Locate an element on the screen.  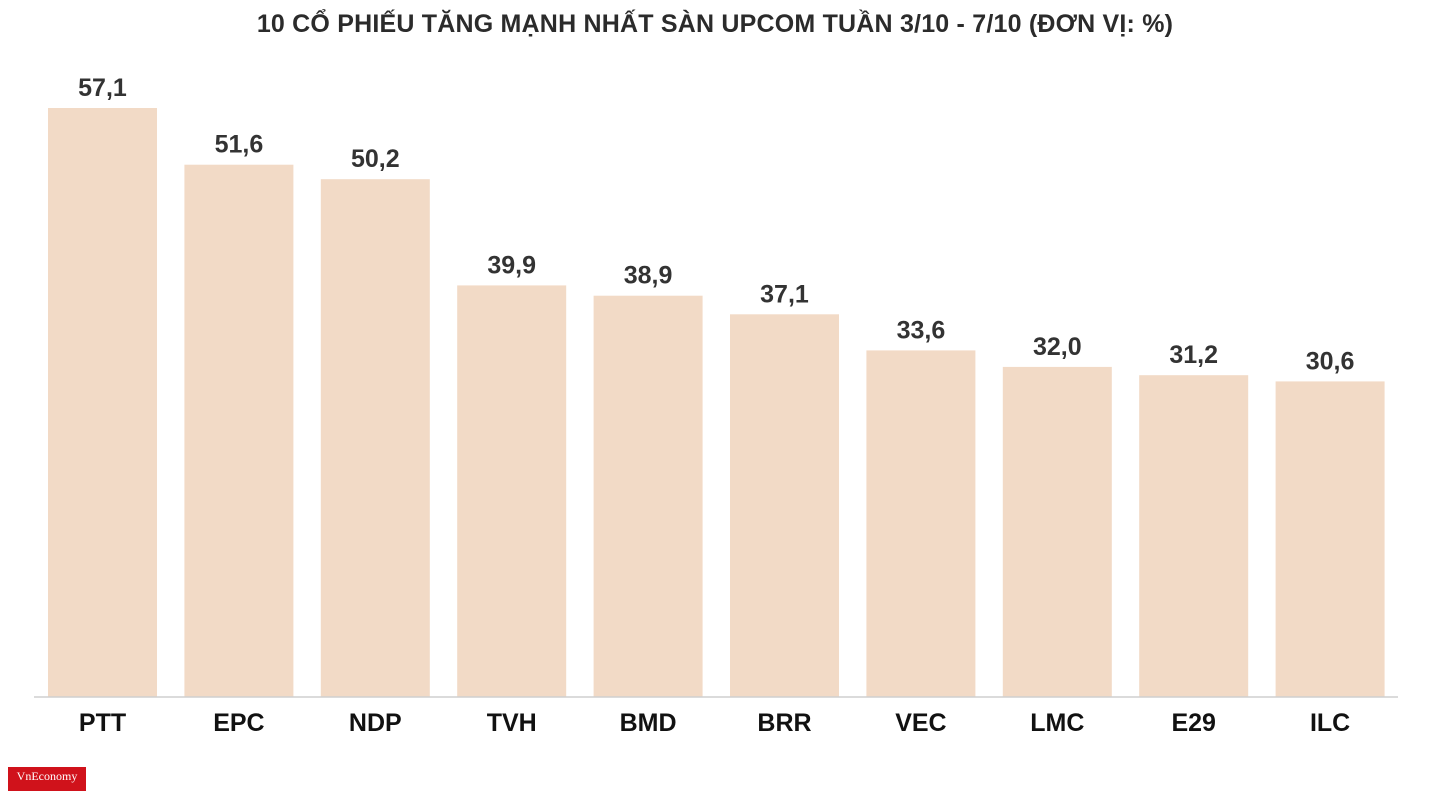
value-label-bmd: 38,9 is located at coordinates (648, 276).